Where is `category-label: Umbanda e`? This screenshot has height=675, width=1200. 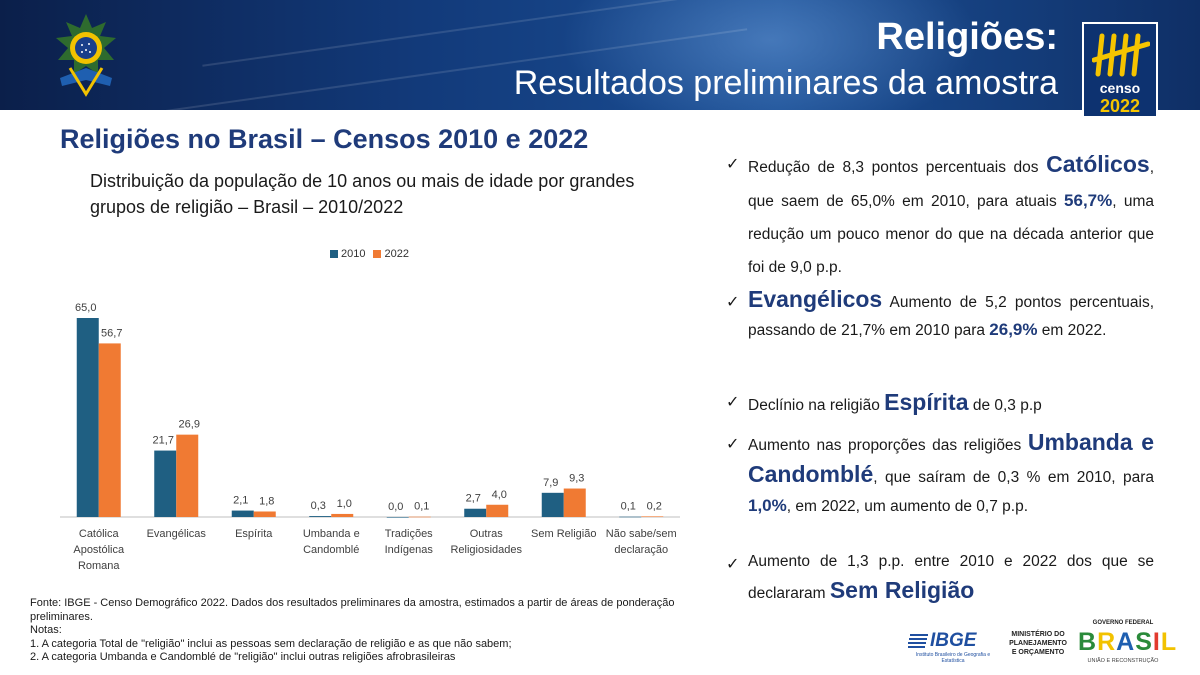
category-label: Umbanda e is located at coordinates (331, 534).